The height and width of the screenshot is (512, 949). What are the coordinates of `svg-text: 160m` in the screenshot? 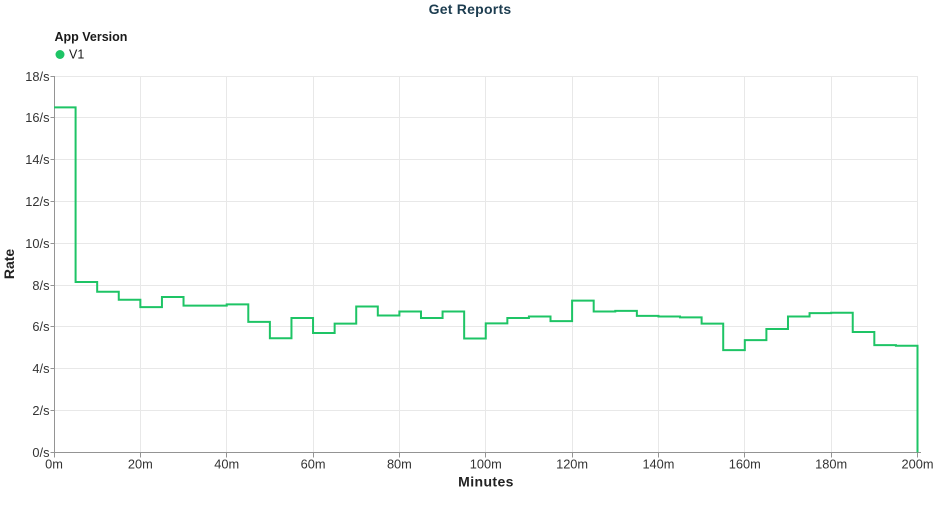 It's located at (745, 464).